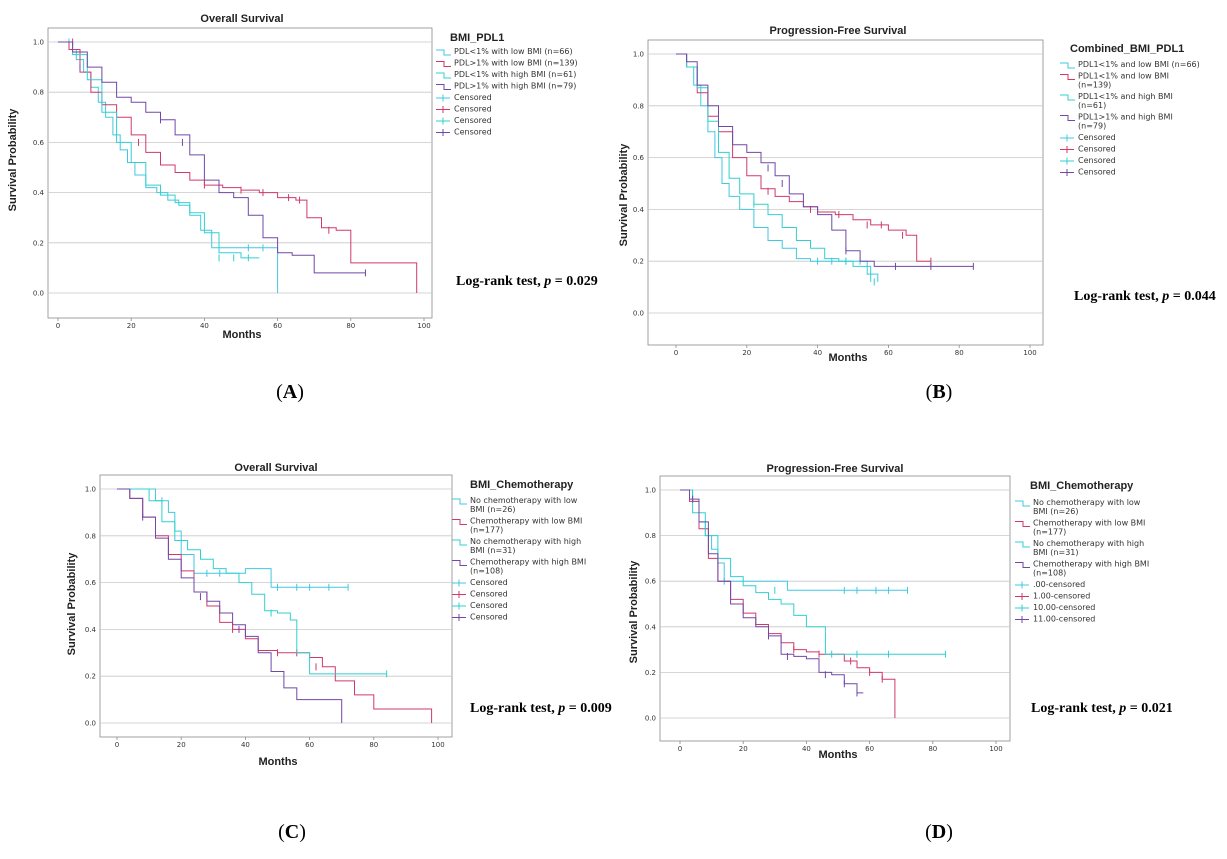 This screenshot has width=1227, height=859. I want to click on y-tick-label: 1.0, so click(638, 55).